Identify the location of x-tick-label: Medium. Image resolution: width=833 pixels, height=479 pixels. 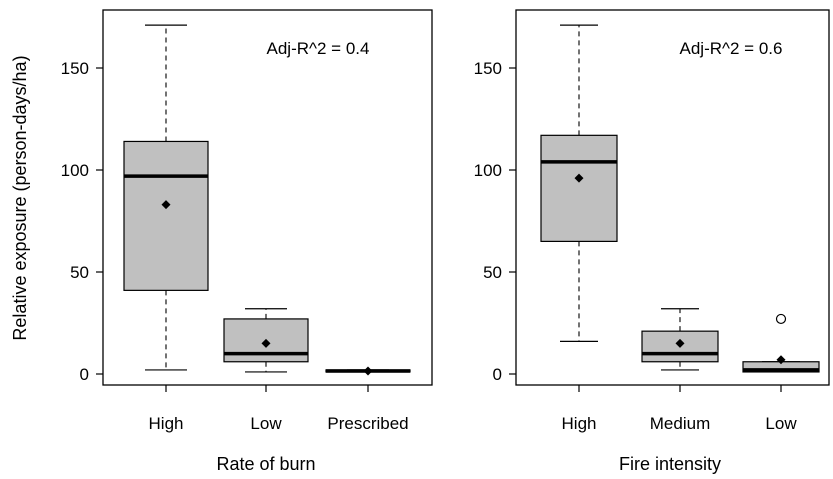
(680, 423).